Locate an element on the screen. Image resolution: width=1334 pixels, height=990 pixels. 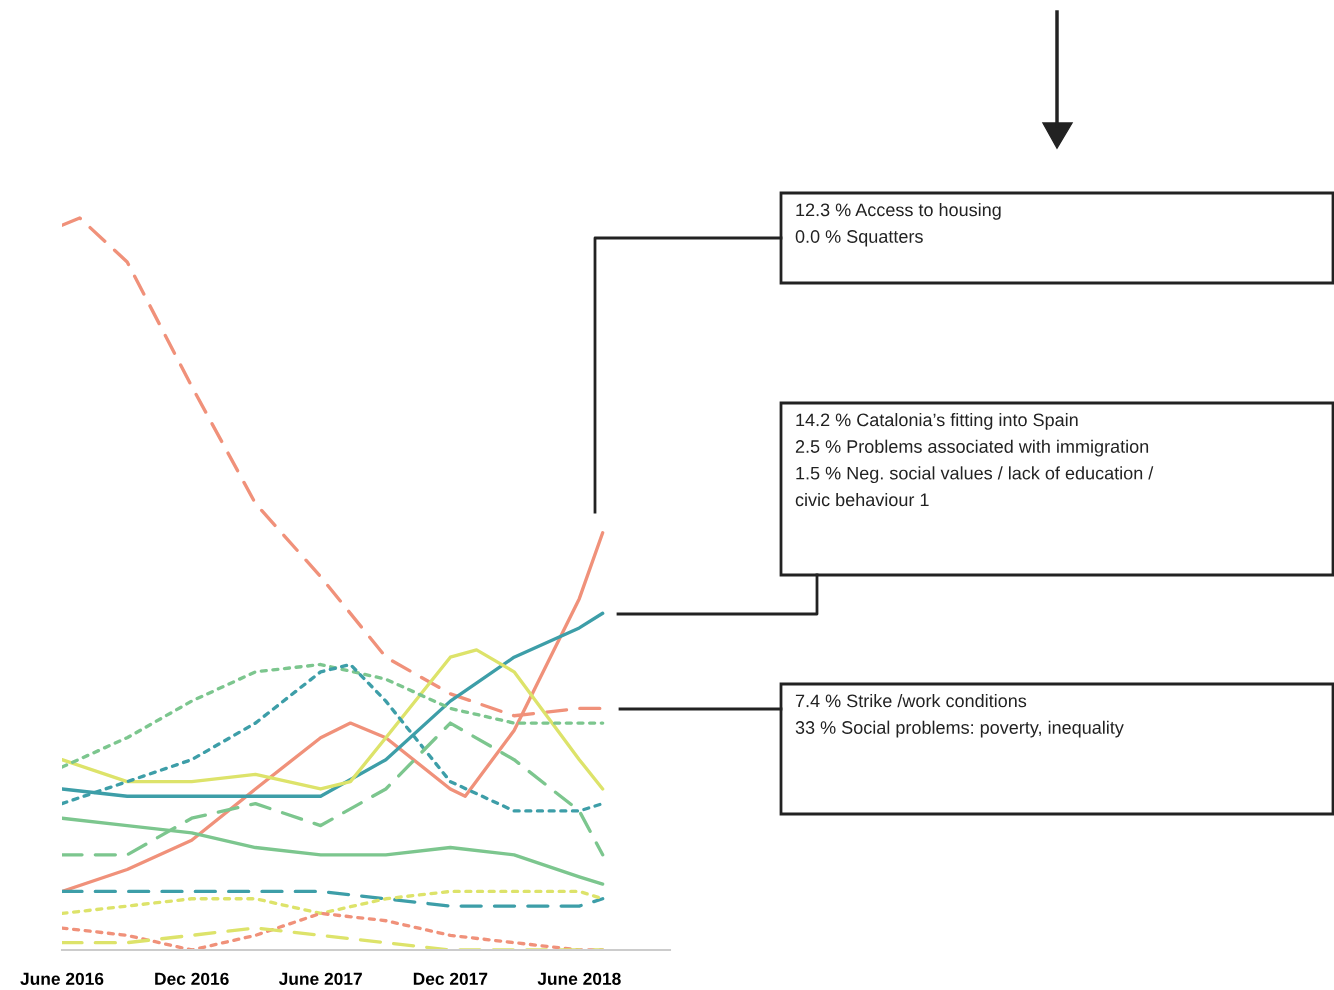
x-tick-label: Dec 2017 is located at coordinates (450, 978).